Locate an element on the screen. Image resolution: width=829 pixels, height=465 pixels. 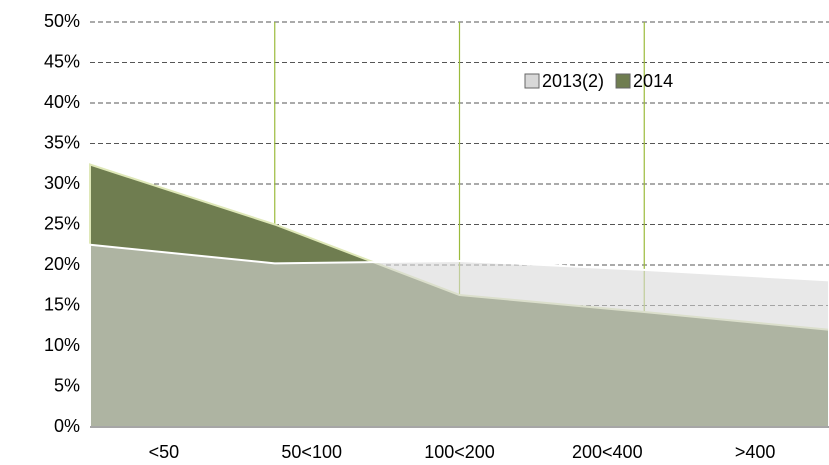
x-tick-label: 200<400 is located at coordinates (607, 452).